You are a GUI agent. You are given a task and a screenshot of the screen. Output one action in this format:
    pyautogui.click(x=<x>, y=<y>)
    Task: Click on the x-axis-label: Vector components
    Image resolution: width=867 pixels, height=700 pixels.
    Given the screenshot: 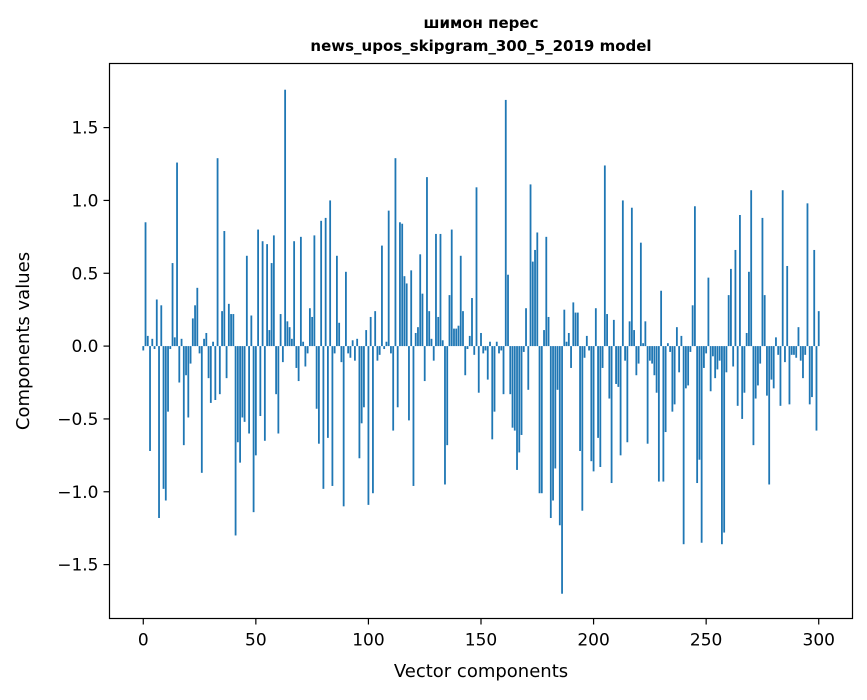 What is the action you would take?
    pyautogui.click(x=481, y=671)
    